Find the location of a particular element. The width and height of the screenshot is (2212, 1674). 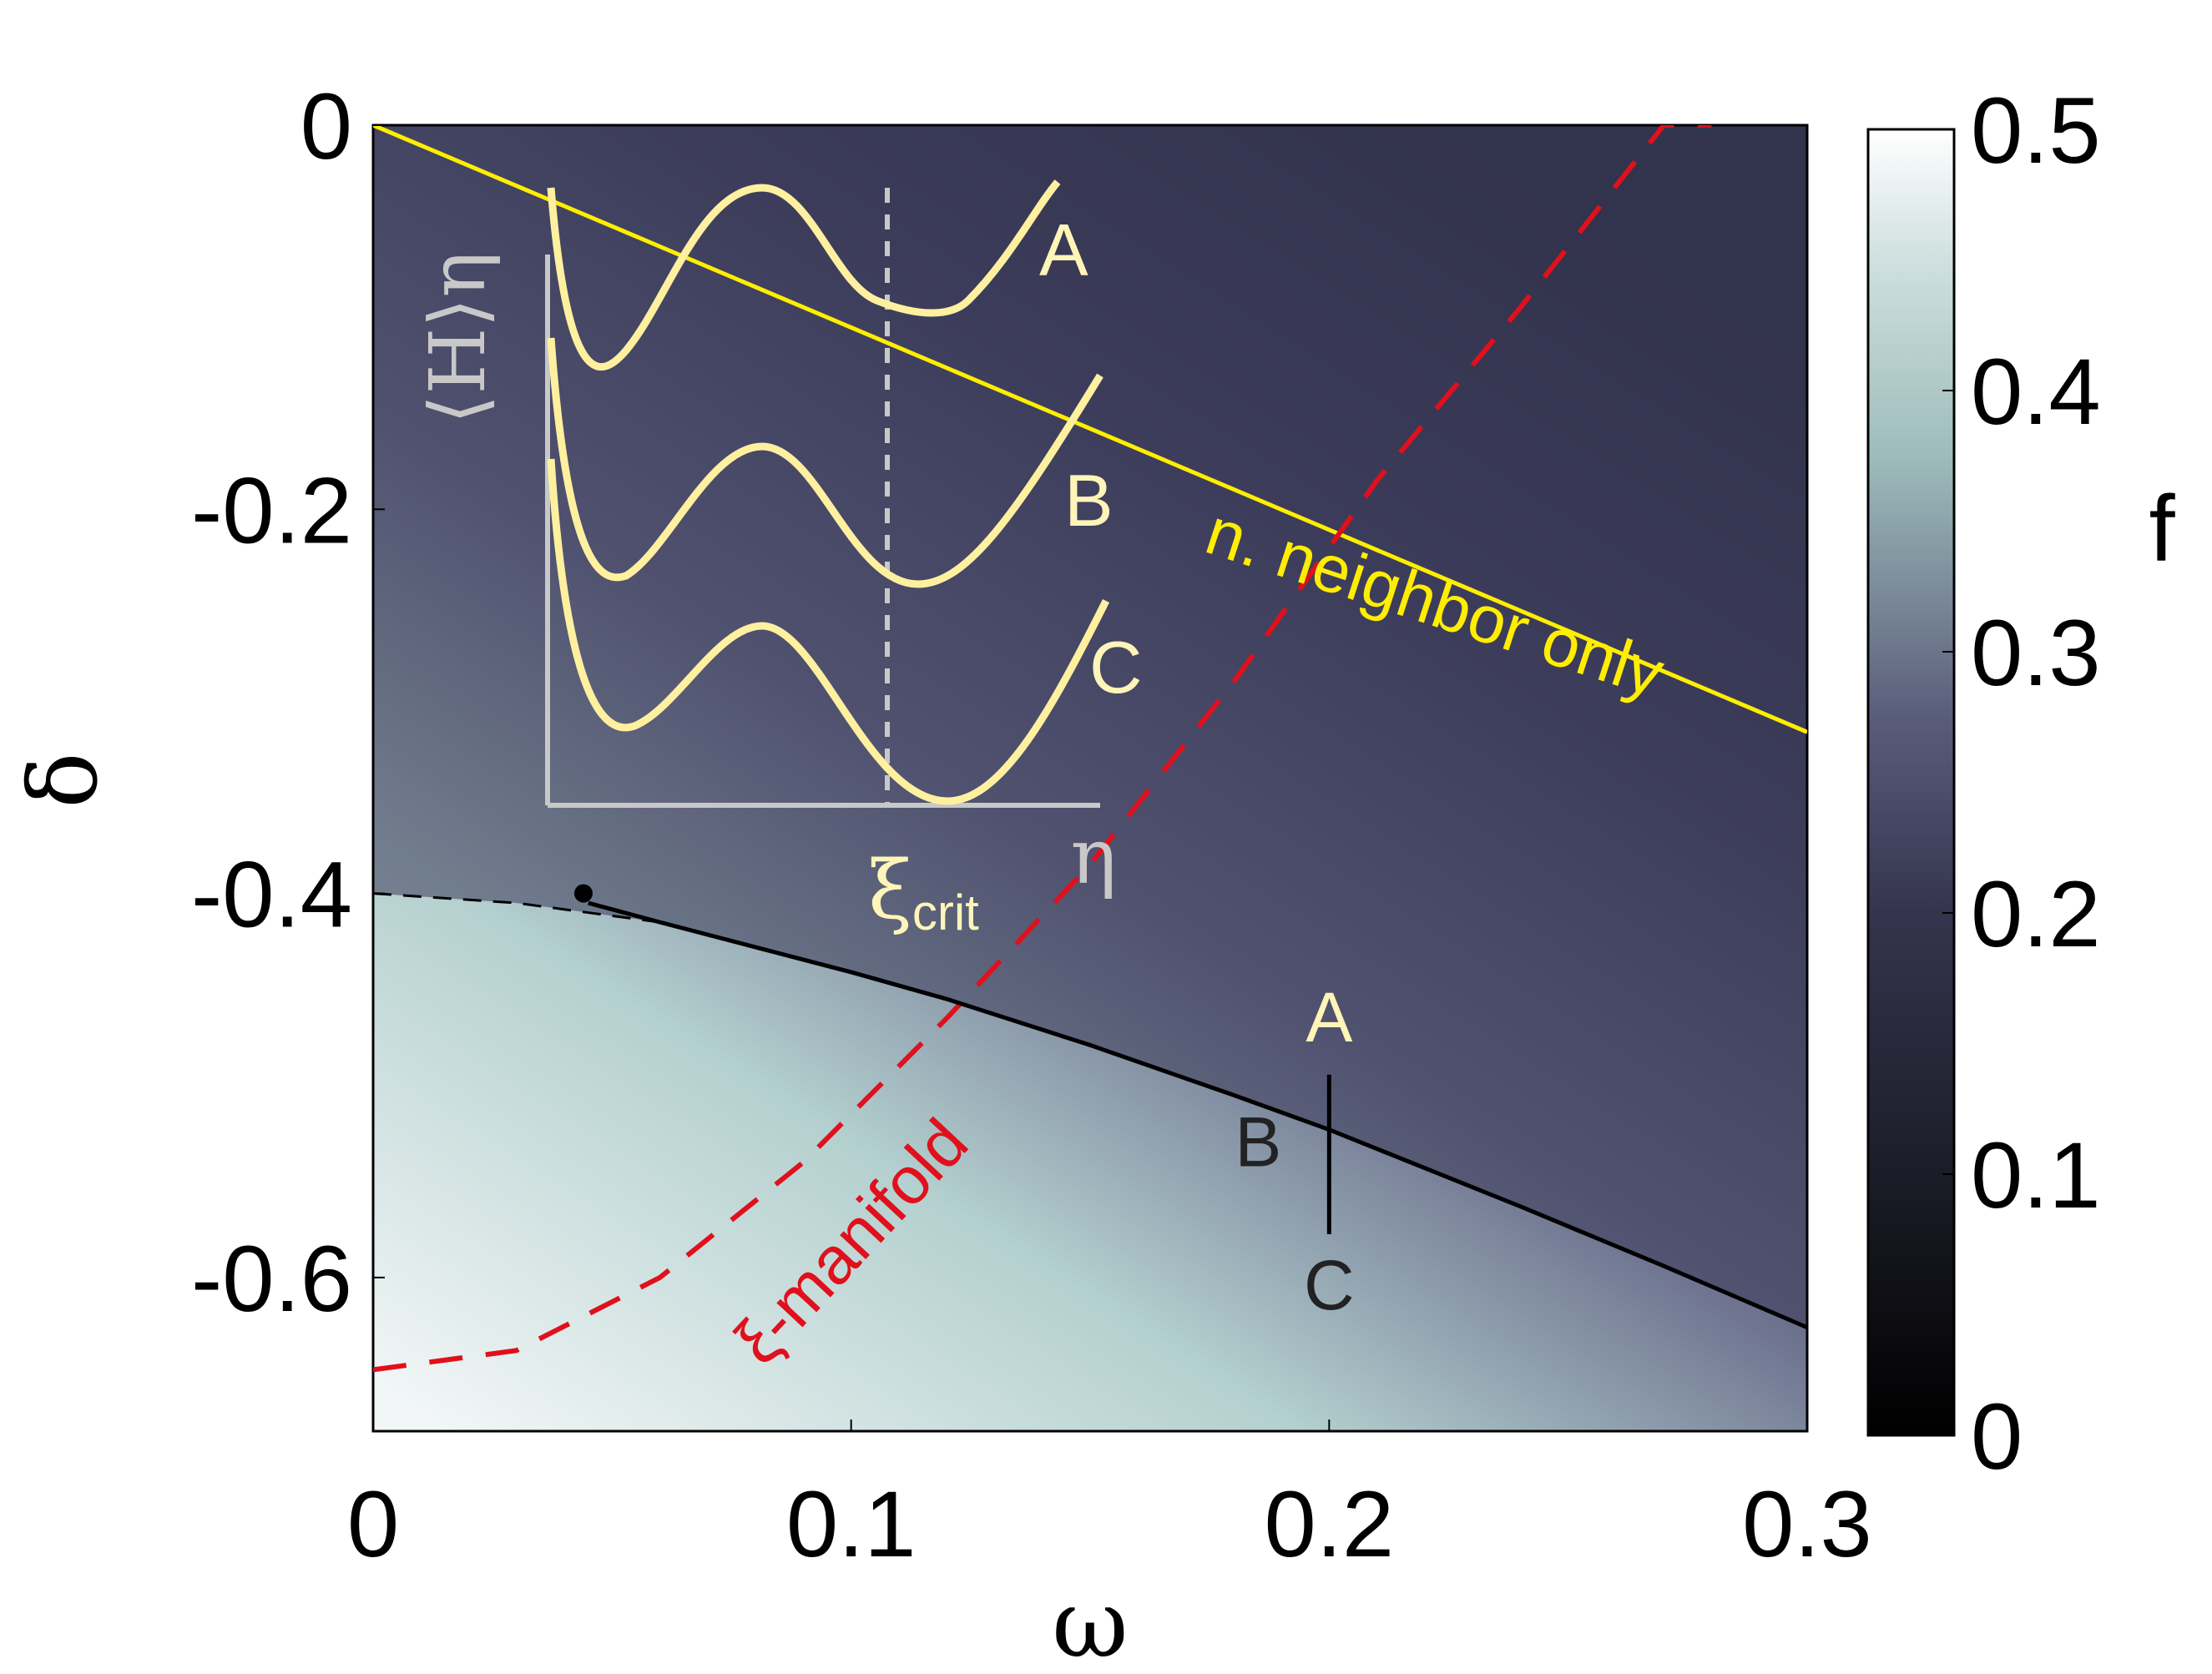

colorbar-tick-label: 0.3 is located at coordinates (2036, 653).